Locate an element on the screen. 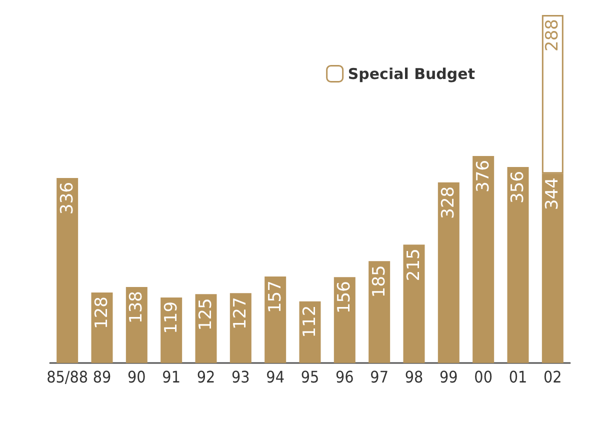 Image resolution: width=590 pixels, height=443 pixels. data-label: 138 is located at coordinates (136, 307).